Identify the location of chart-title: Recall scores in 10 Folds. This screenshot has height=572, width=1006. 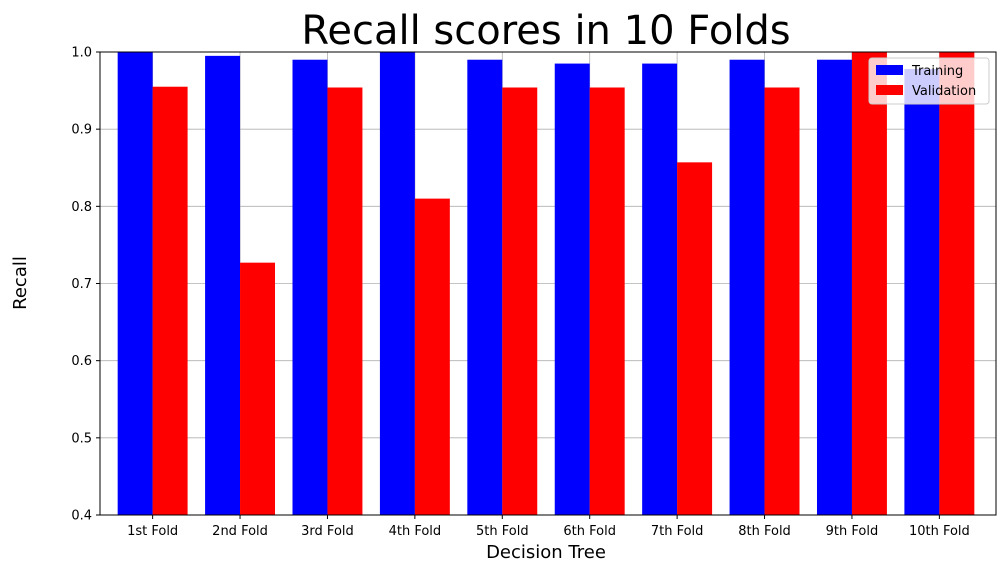
(545, 31).